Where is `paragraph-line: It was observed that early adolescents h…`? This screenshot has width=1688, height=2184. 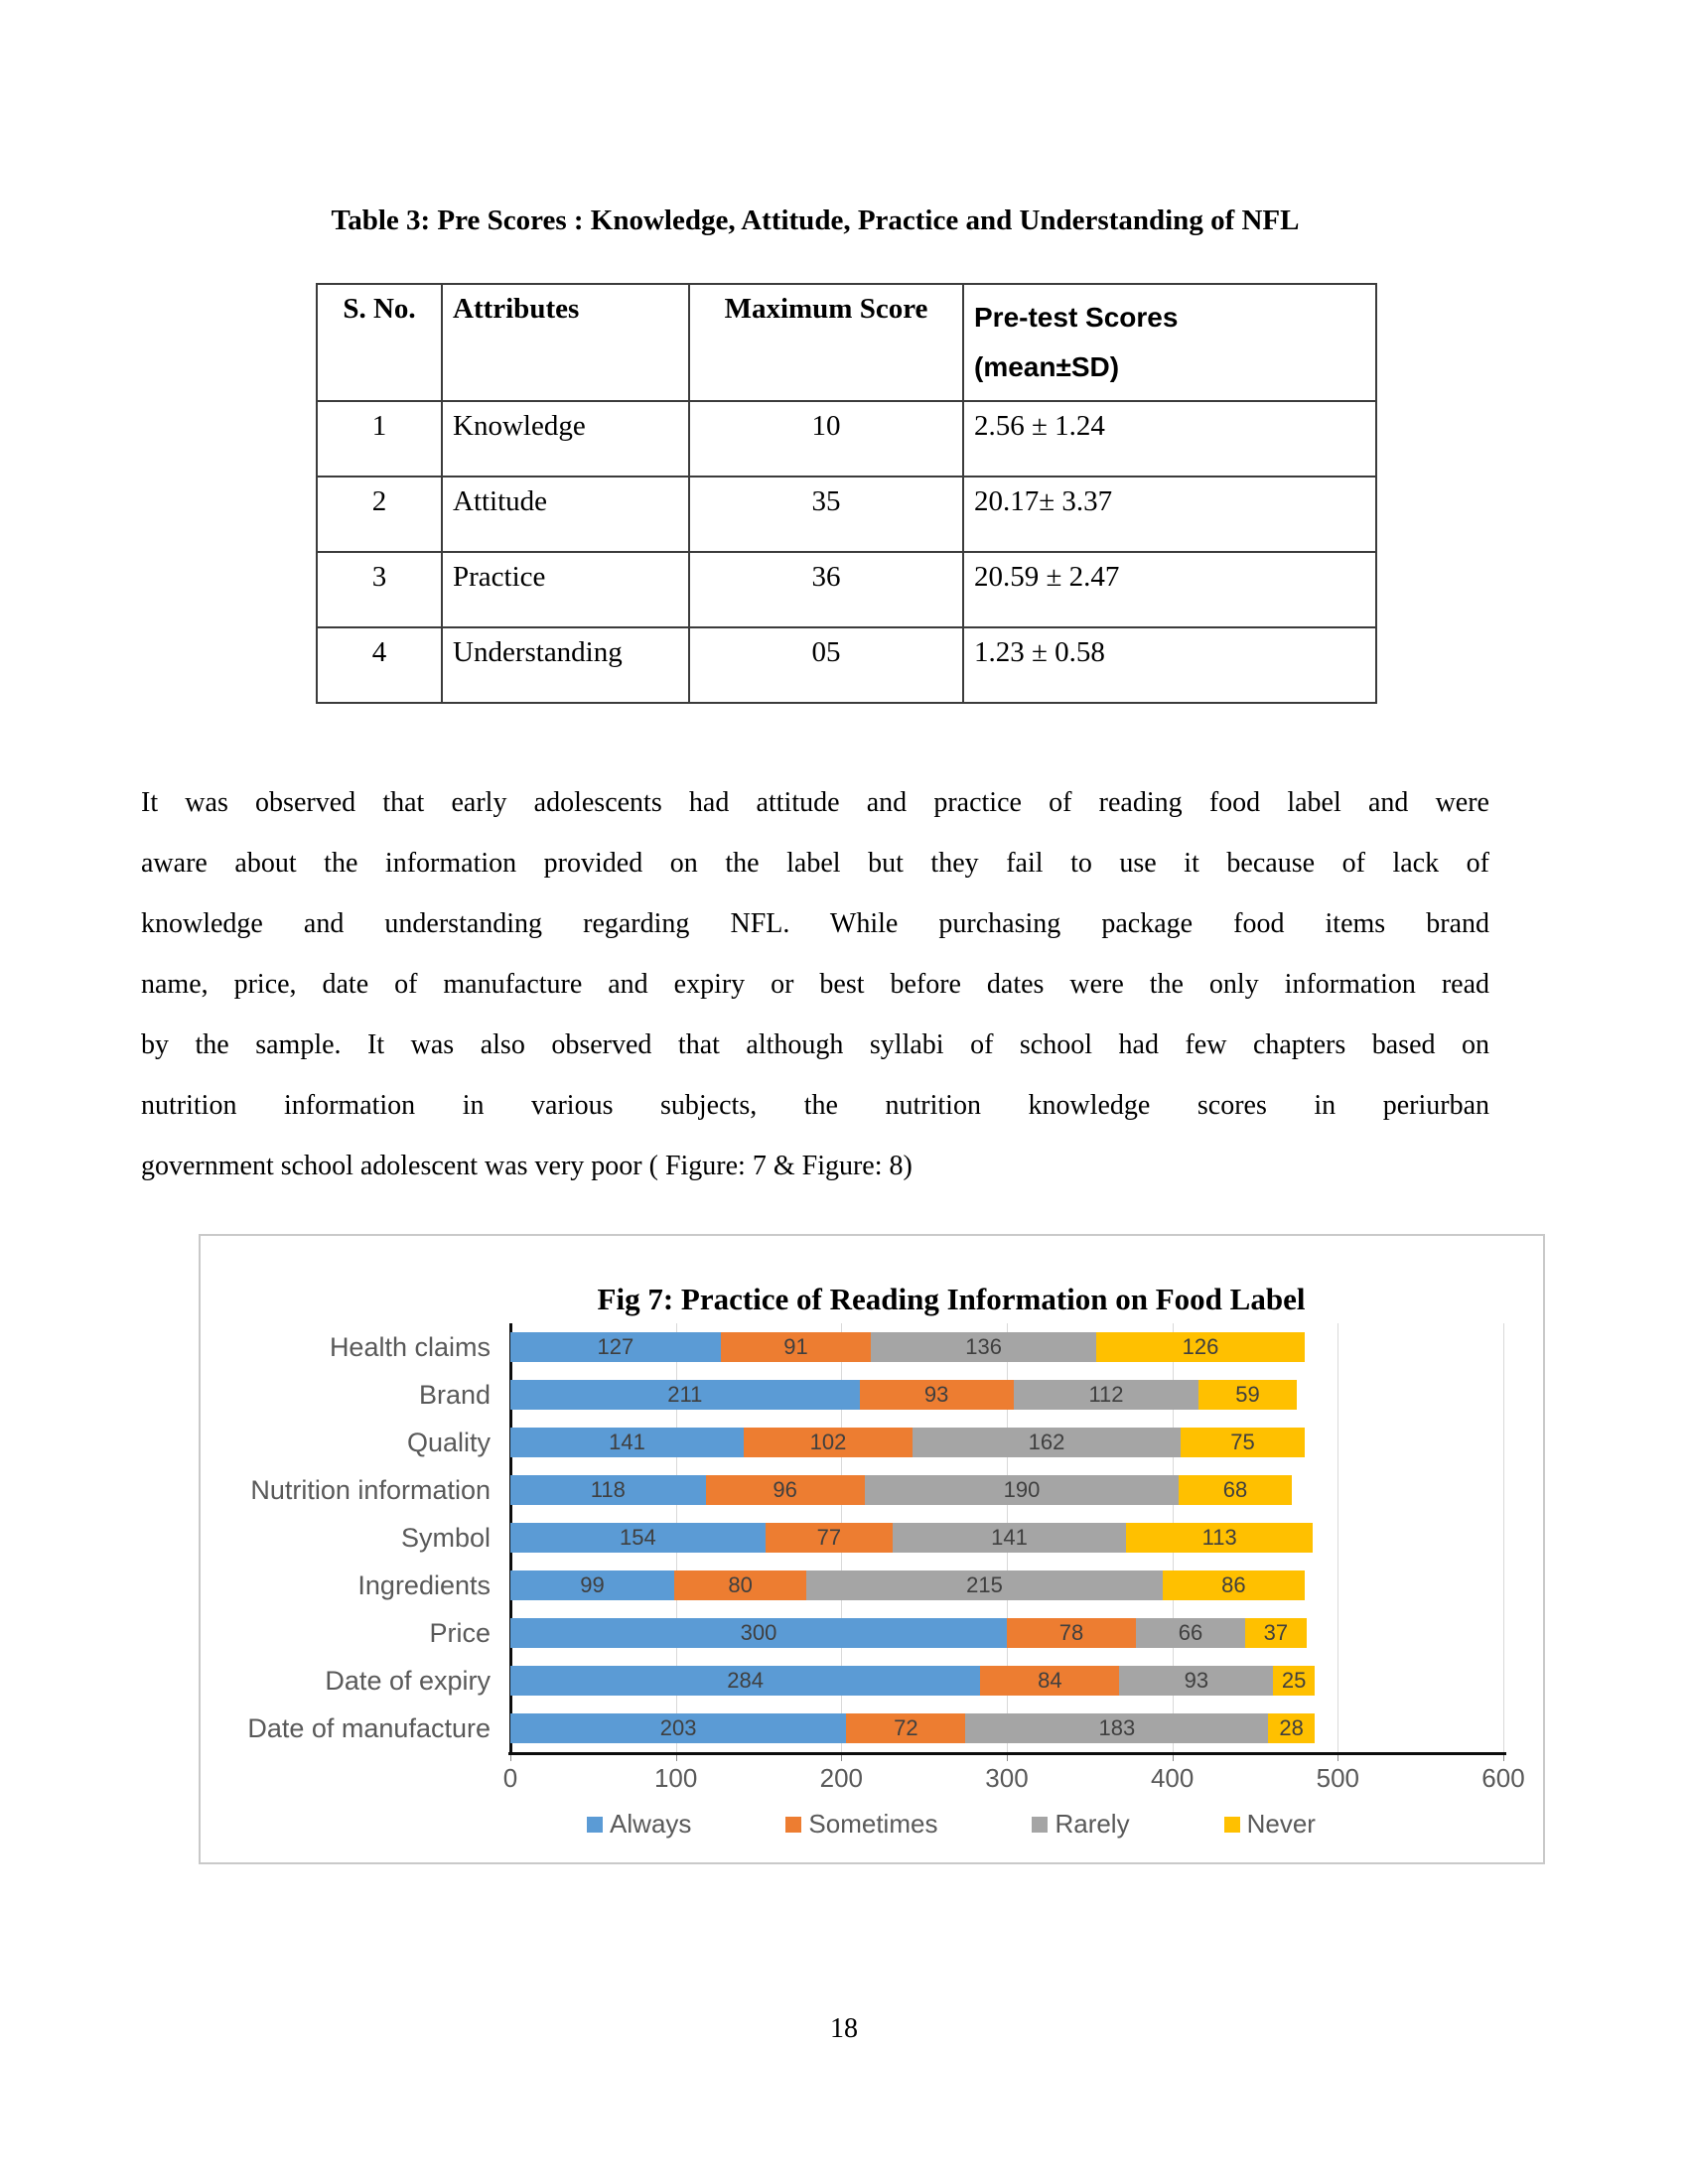
paragraph-line: It was observed that early adolescents h… is located at coordinates (815, 802).